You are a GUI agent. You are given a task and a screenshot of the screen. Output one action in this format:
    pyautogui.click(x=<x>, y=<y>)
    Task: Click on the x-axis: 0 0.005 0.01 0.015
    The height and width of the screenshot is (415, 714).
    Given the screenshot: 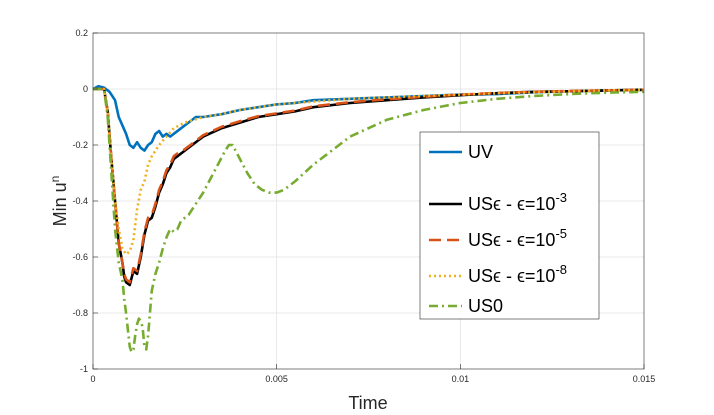 What is the action you would take?
    pyautogui.click(x=372, y=374)
    